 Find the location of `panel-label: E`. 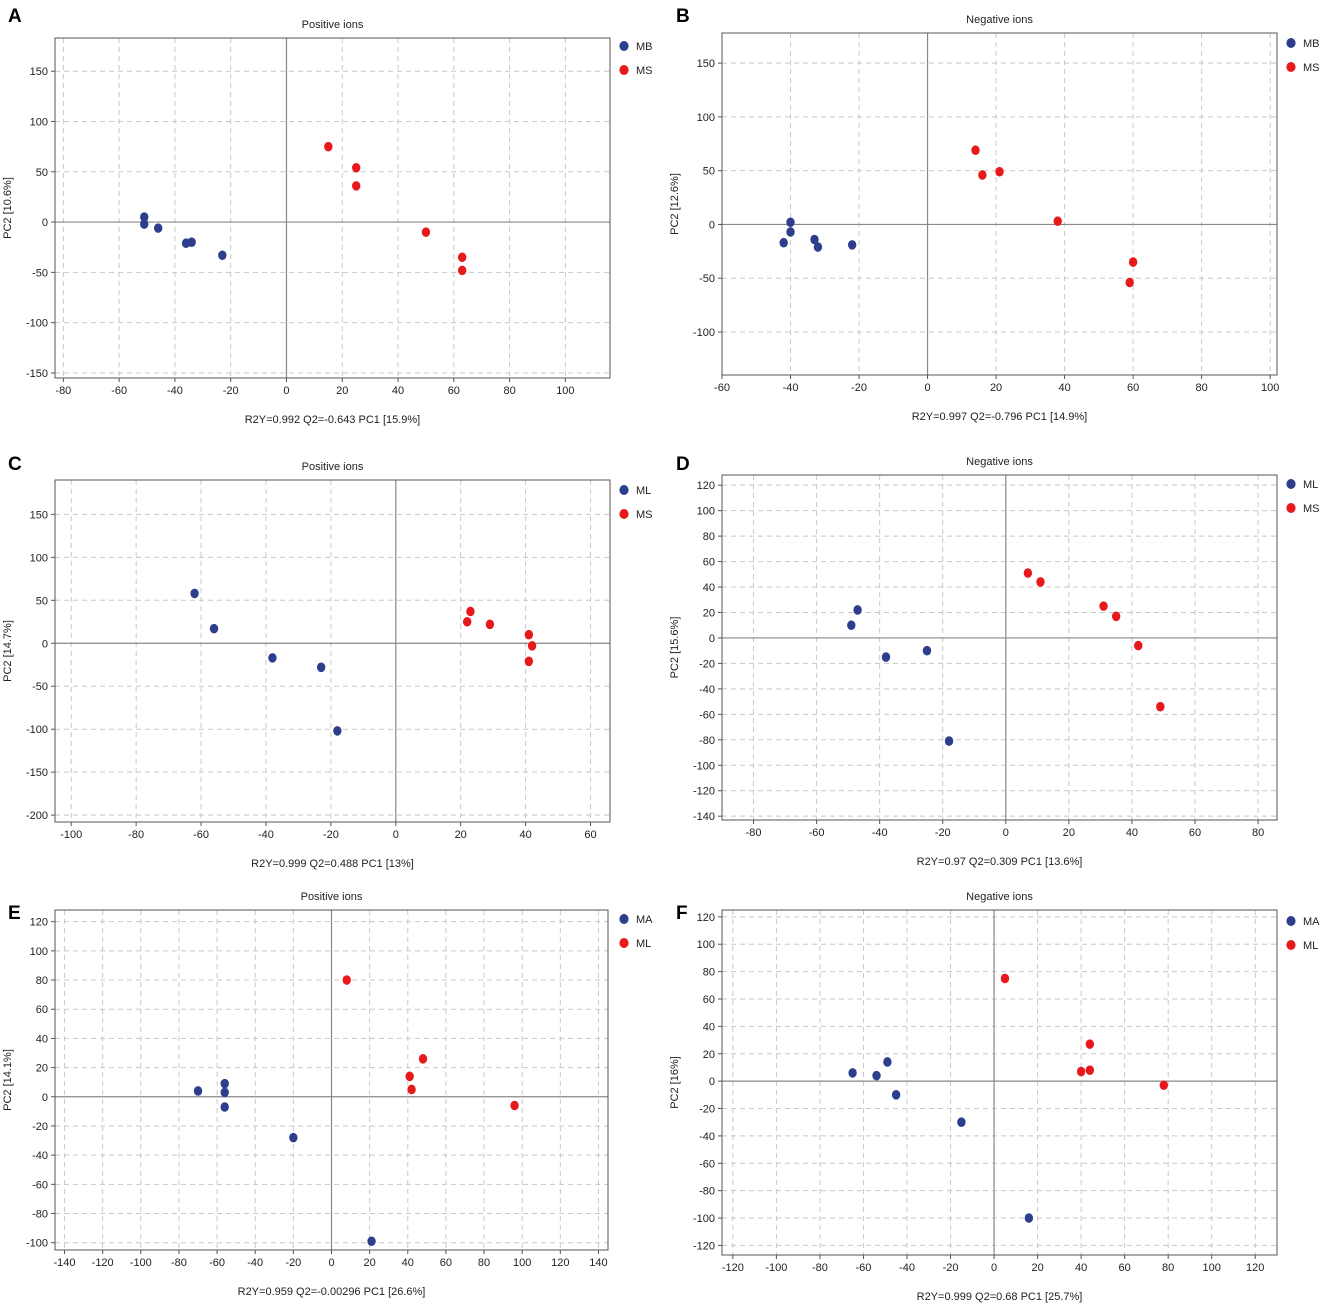

panel-label: E is located at coordinates (14, 913).